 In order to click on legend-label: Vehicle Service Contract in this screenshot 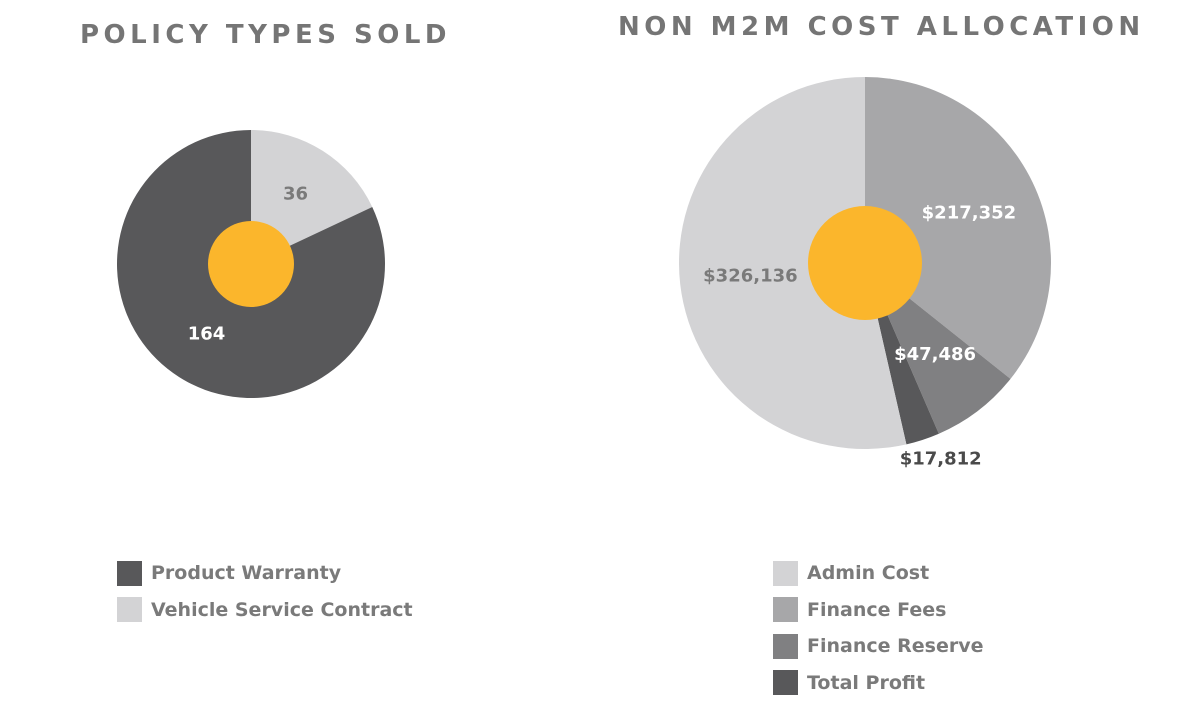, I will do `click(282, 609)`.